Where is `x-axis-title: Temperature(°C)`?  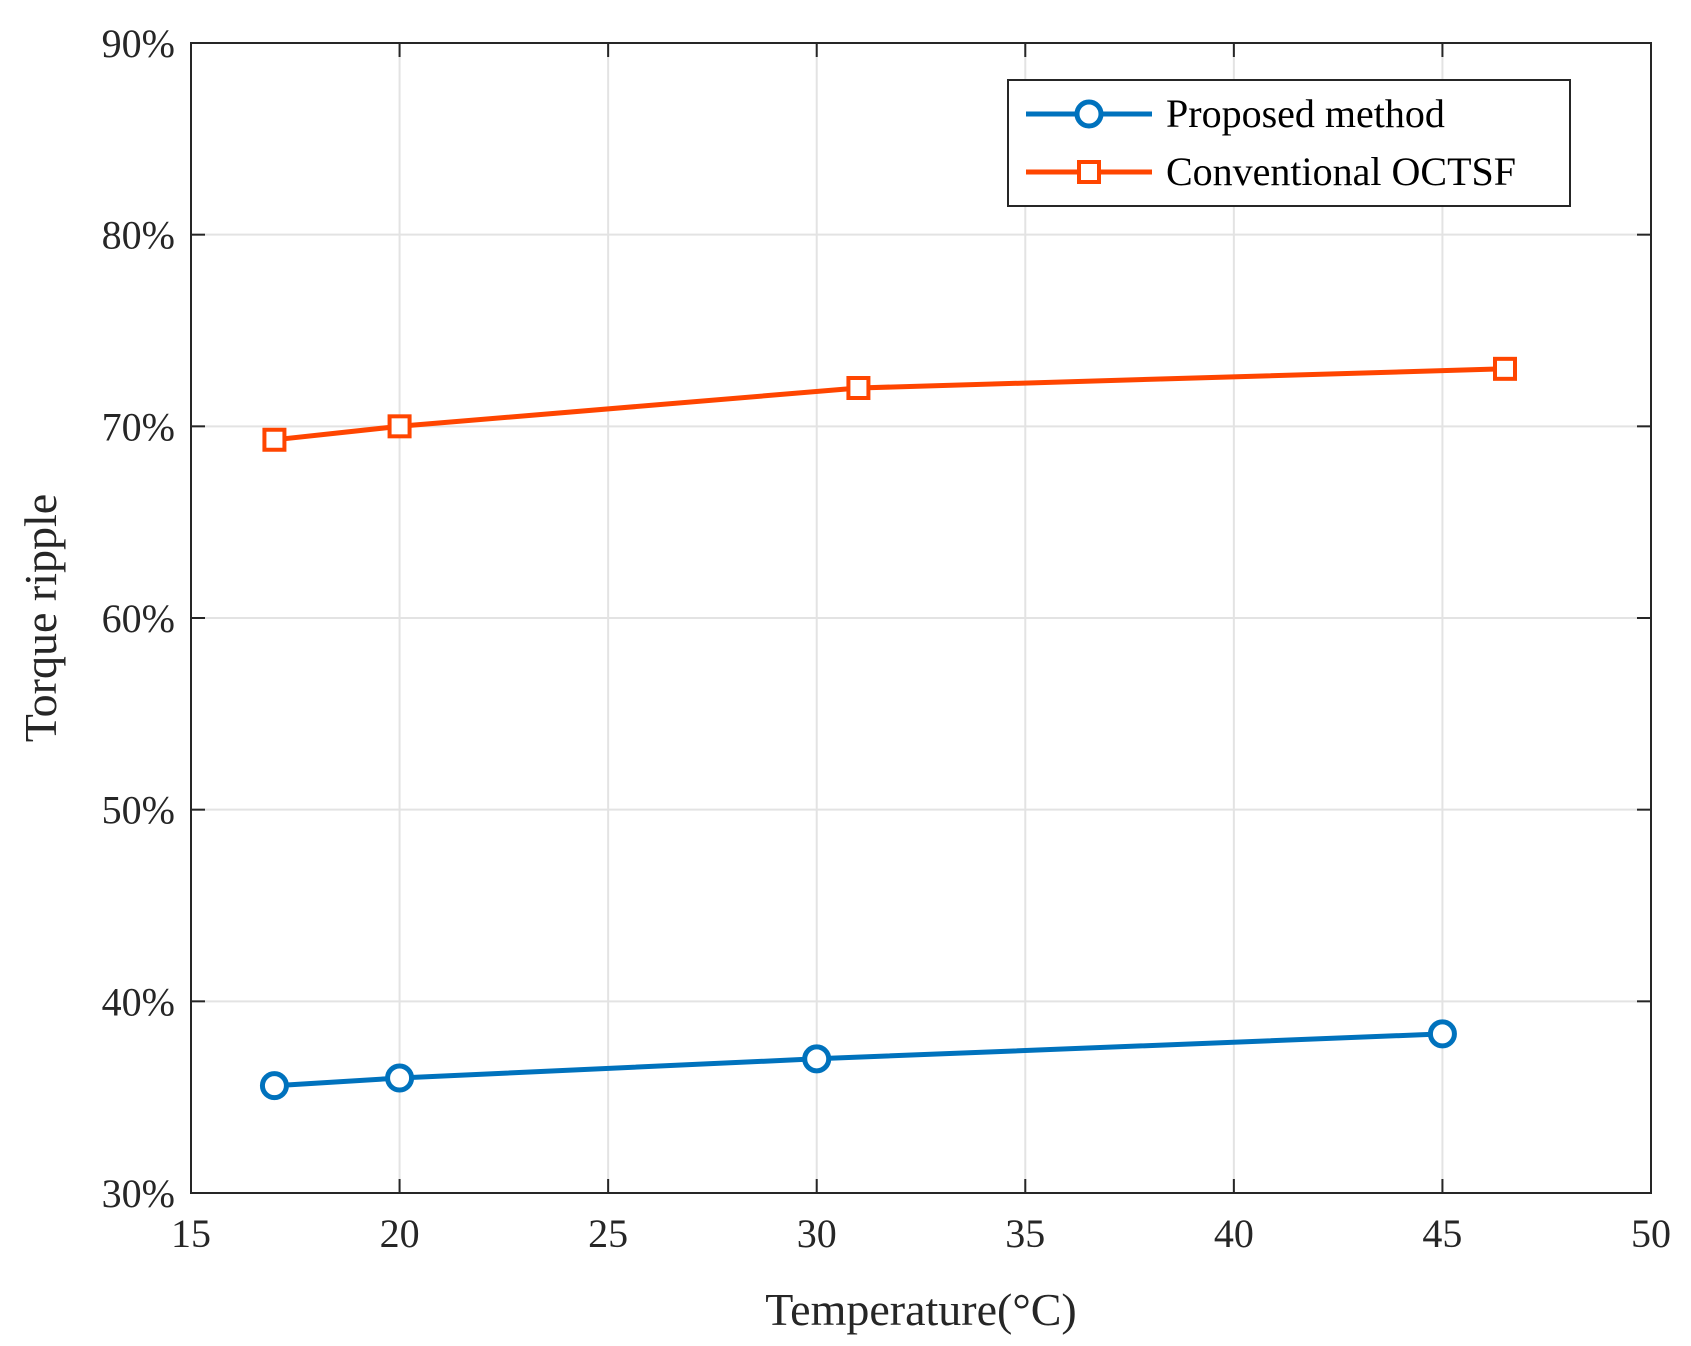 x-axis-title: Temperature(°C) is located at coordinates (920, 1309).